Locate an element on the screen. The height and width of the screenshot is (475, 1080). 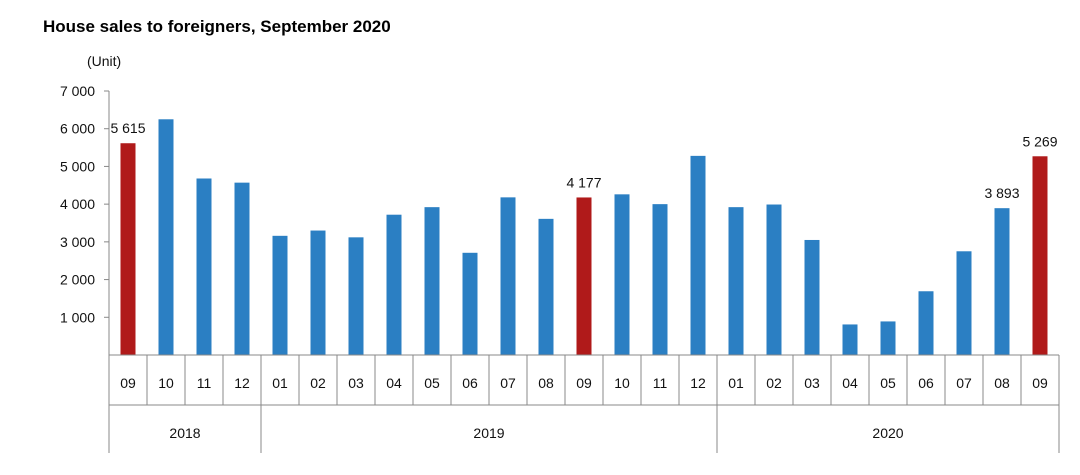
year-label: 2020 is located at coordinates (887, 433).